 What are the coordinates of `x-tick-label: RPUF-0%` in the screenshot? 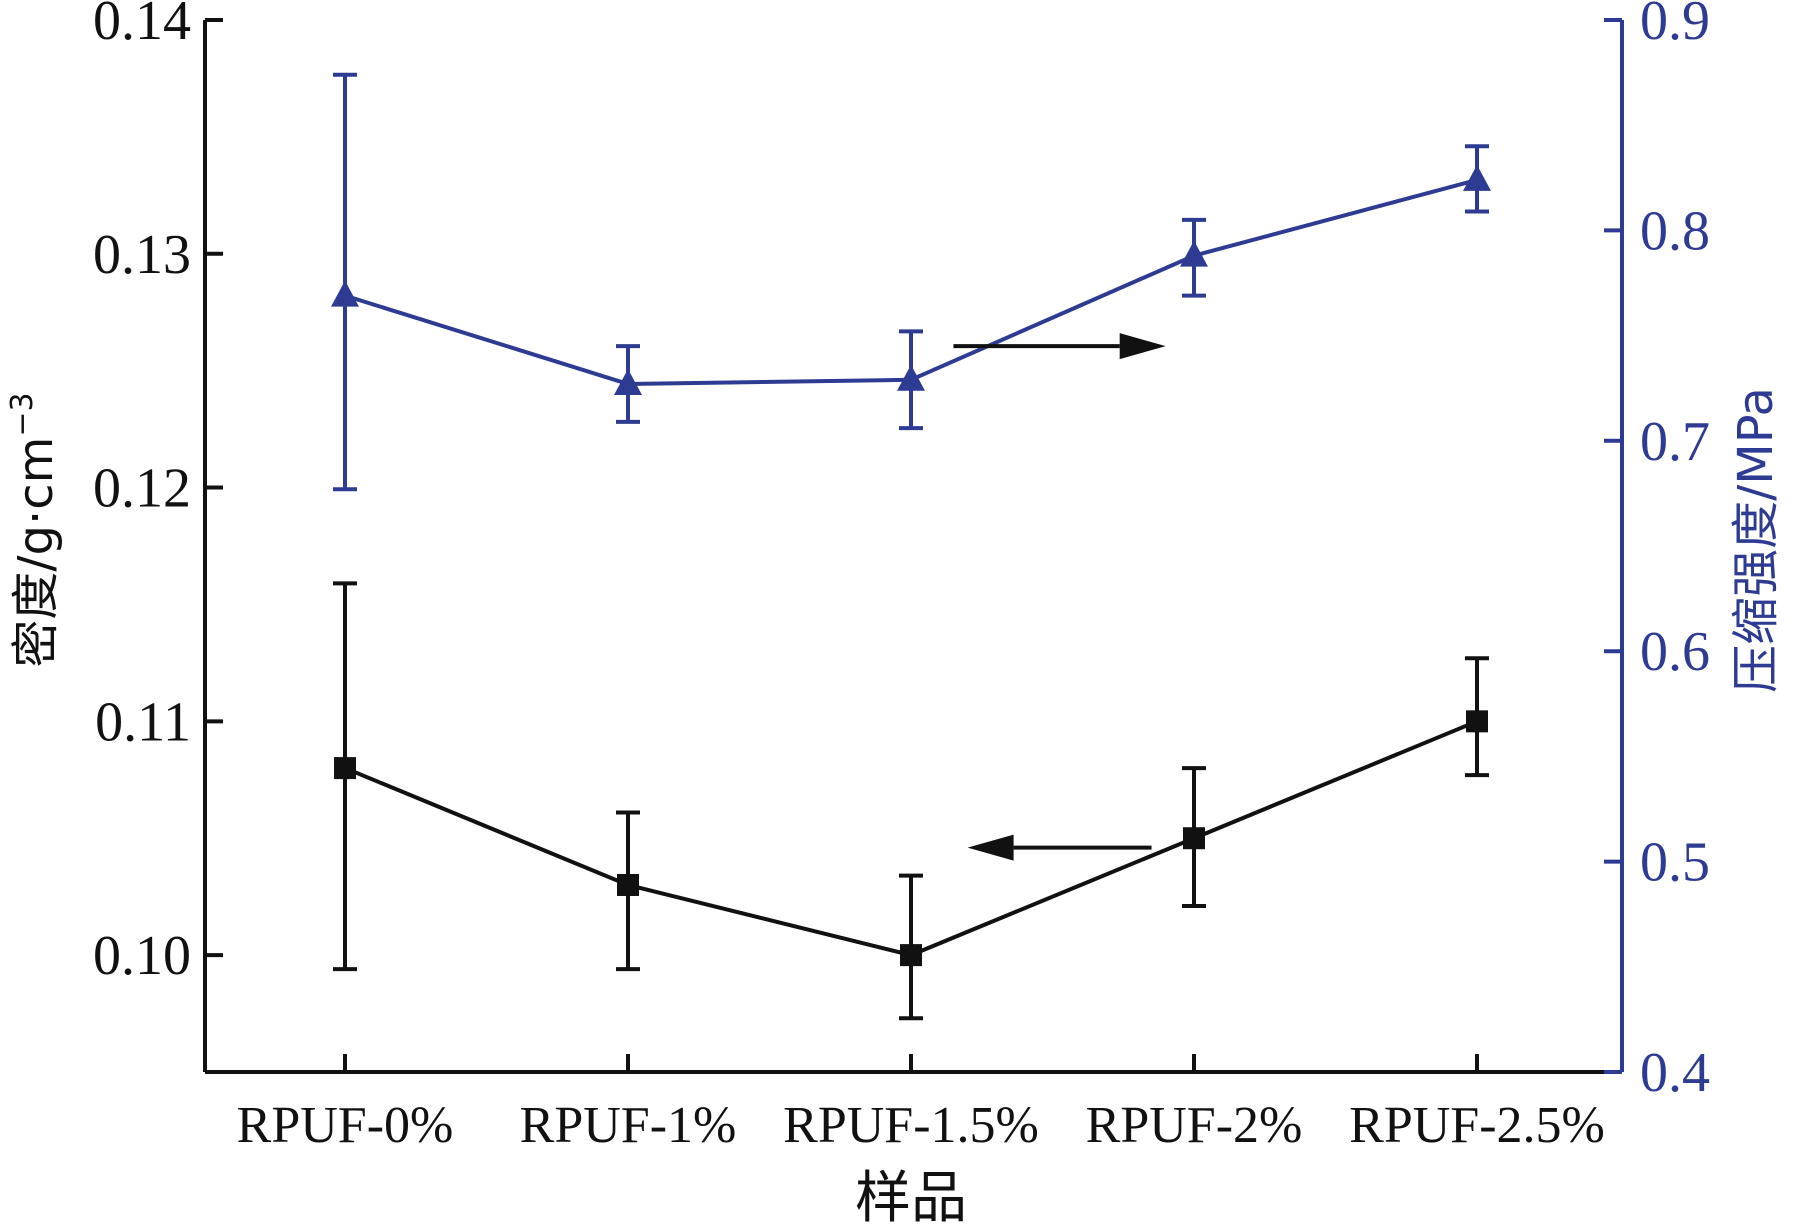 It's located at (345, 1125).